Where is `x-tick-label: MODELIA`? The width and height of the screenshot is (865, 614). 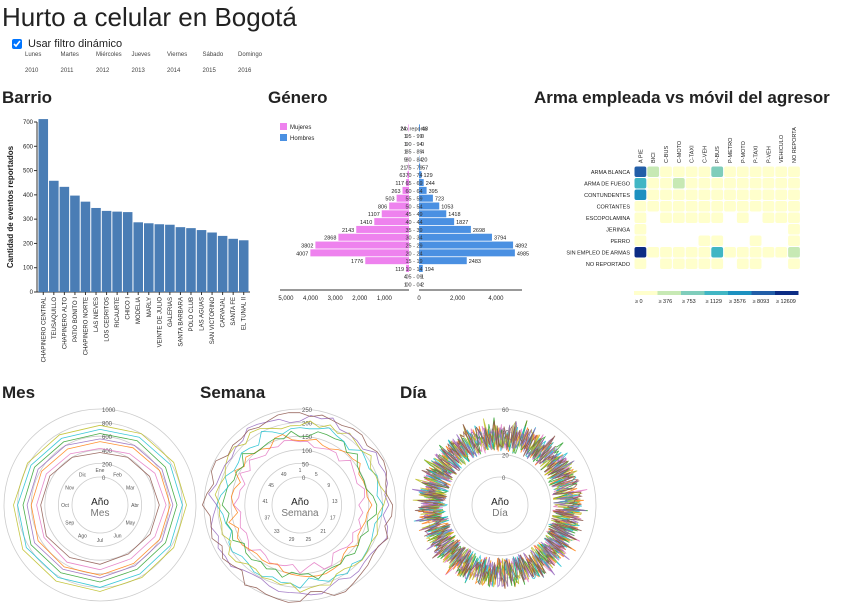 x-tick-label: MODELIA is located at coordinates (139, 310).